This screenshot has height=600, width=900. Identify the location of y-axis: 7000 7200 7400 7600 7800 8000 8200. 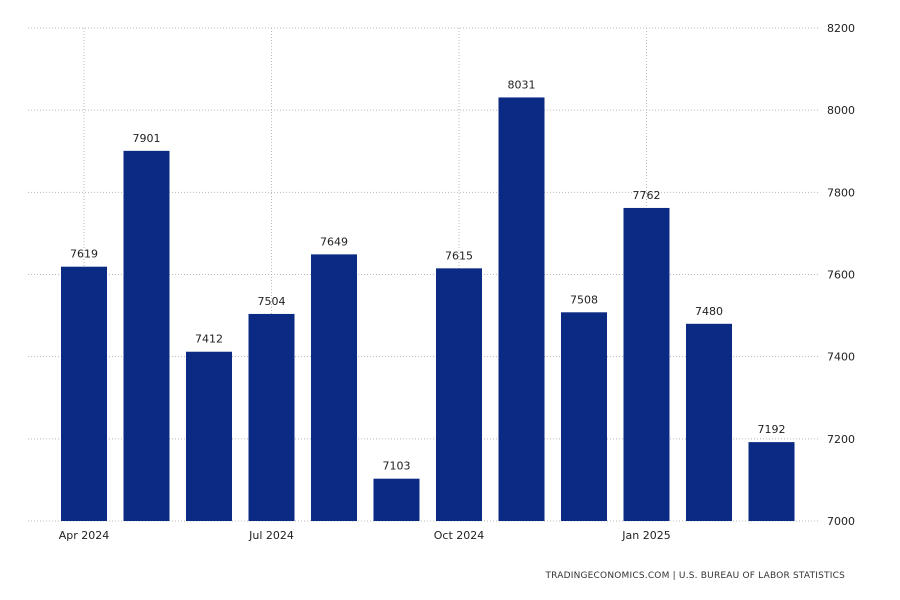
(841, 275).